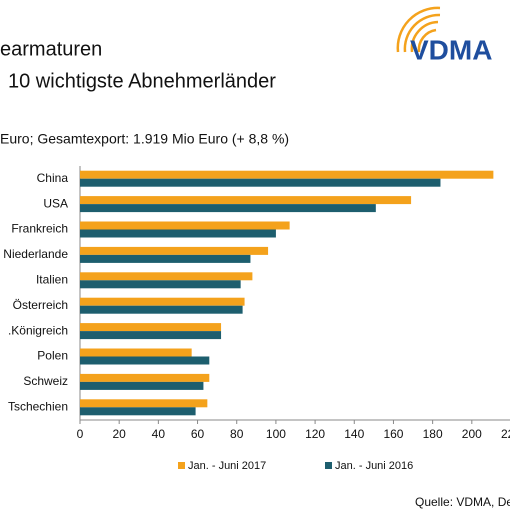 The width and height of the screenshot is (510, 510). What do you see at coordinates (142, 81) in the screenshot?
I see `chart-subtitle: 10 wichtigste Abnehmerländer` at bounding box center [142, 81].